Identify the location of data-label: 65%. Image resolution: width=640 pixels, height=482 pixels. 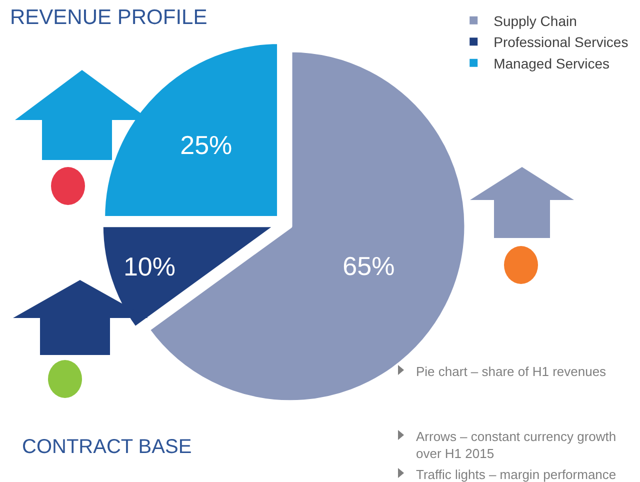
(368, 266).